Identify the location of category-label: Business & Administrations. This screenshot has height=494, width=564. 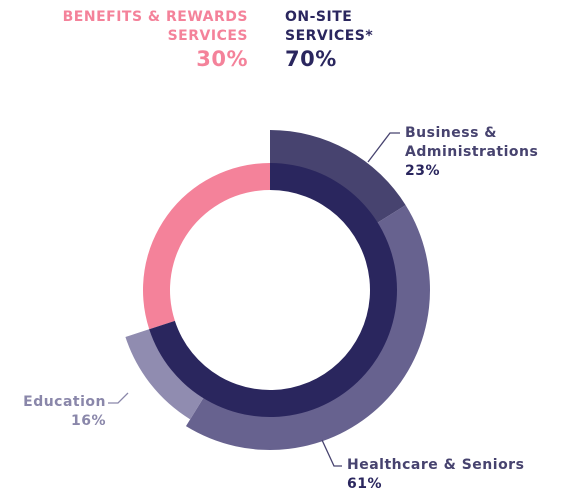
(472, 142).